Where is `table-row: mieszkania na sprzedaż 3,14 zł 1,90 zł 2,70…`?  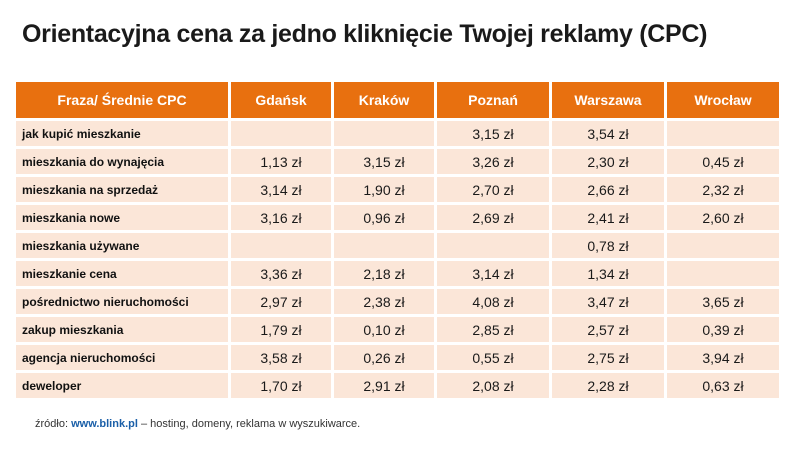 table-row: mieszkania na sprzedaż 3,14 zł 1,90 zł 2,70… is located at coordinates (397, 189).